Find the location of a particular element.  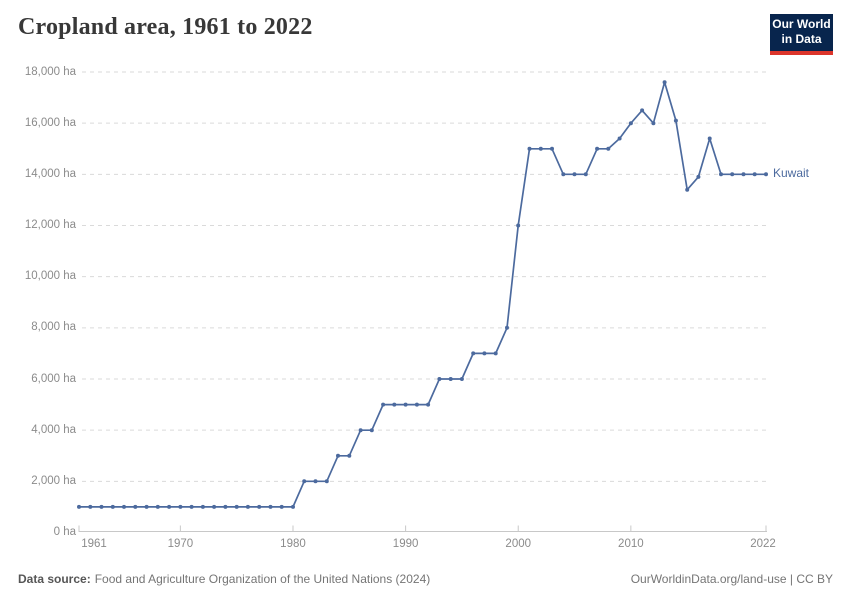

y-axis-label: 16,000 ha is located at coordinates (50, 122).